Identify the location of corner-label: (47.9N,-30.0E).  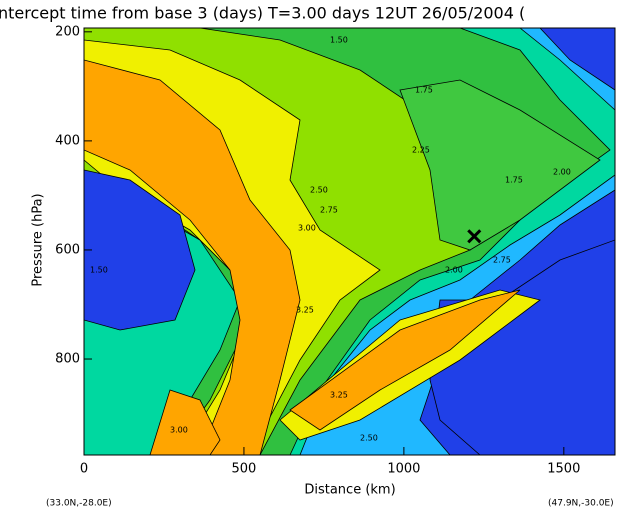
(581, 504).